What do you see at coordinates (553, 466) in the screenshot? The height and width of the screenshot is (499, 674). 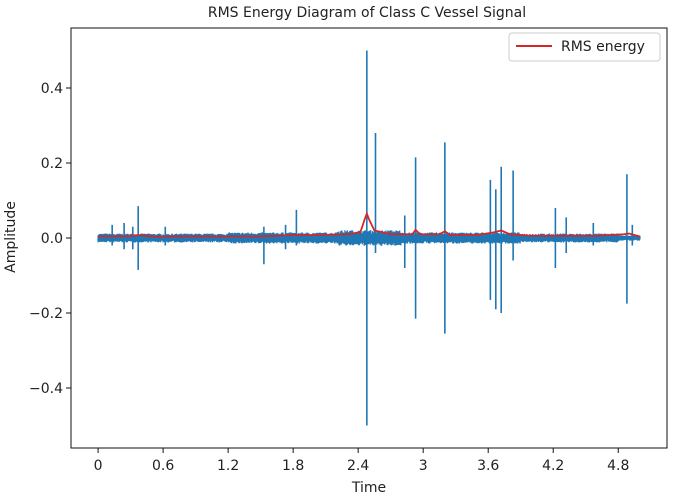 I see `x-tick-label: 4.2` at bounding box center [553, 466].